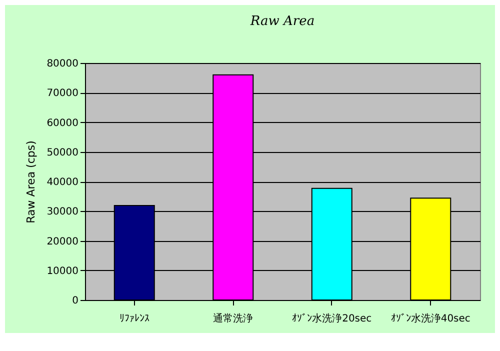 The height and width of the screenshot is (351, 500). I want to click on y-tick-label: 60000, so click(62, 123).